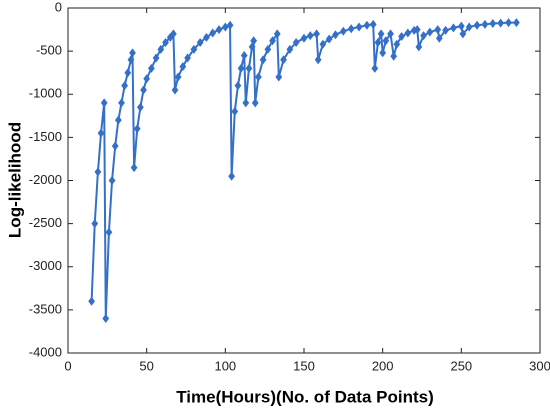  I want to click on y-tick-label: -500, so click(49, 50).